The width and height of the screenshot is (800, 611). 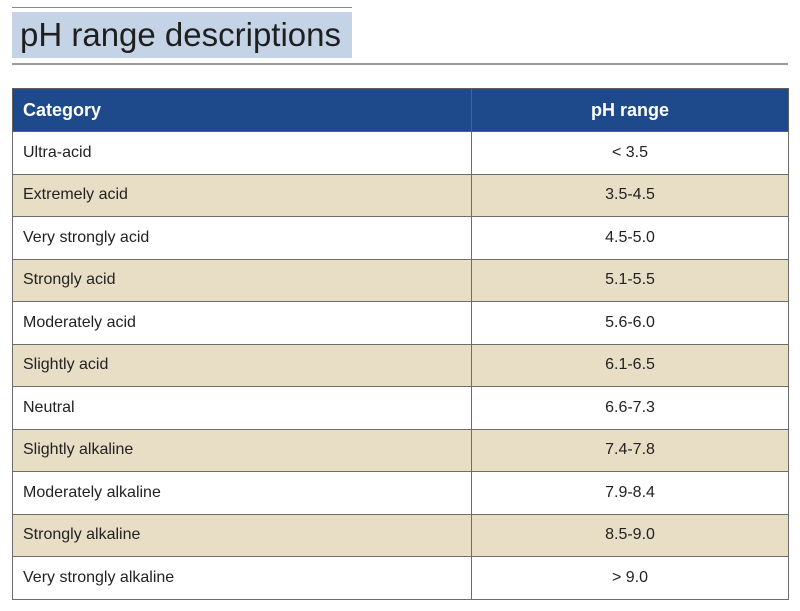 What do you see at coordinates (182, 7) in the screenshot?
I see `top-rule` at bounding box center [182, 7].